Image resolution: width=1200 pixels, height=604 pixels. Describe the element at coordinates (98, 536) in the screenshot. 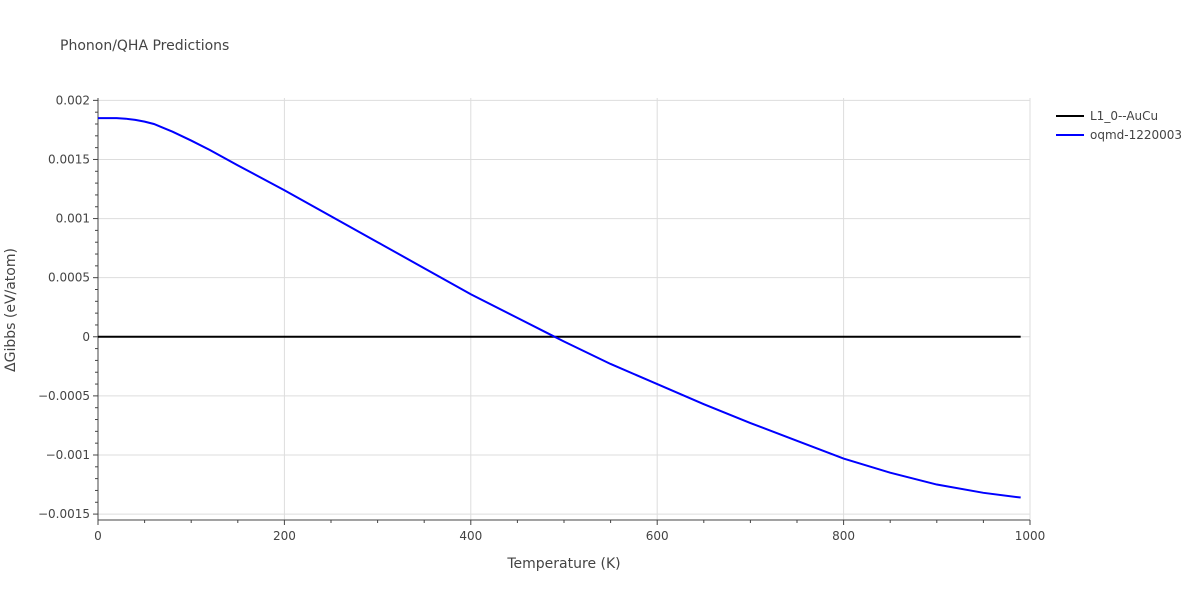

I see `x-tick-label: 0` at that location.